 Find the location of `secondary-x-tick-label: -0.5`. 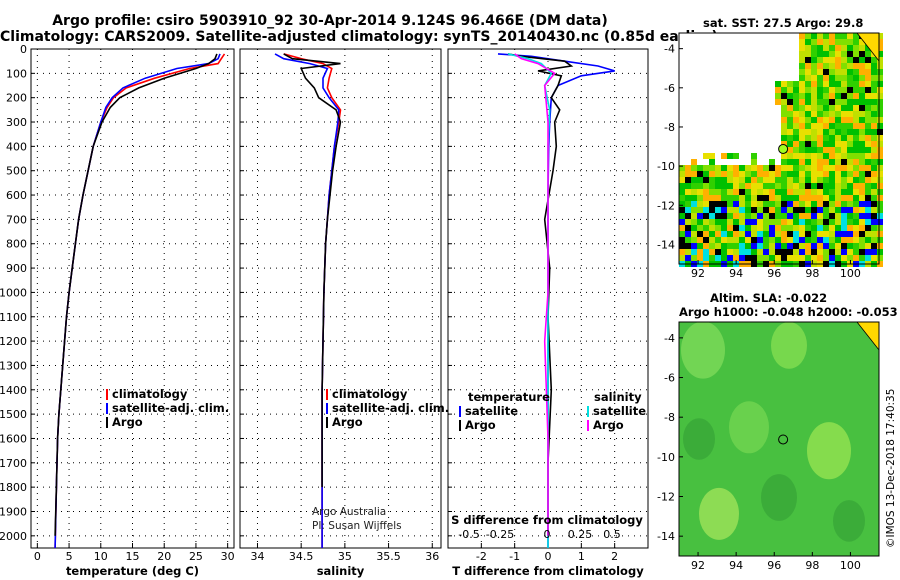

secondary-x-tick-label: -0.5 is located at coordinates (468, 534).